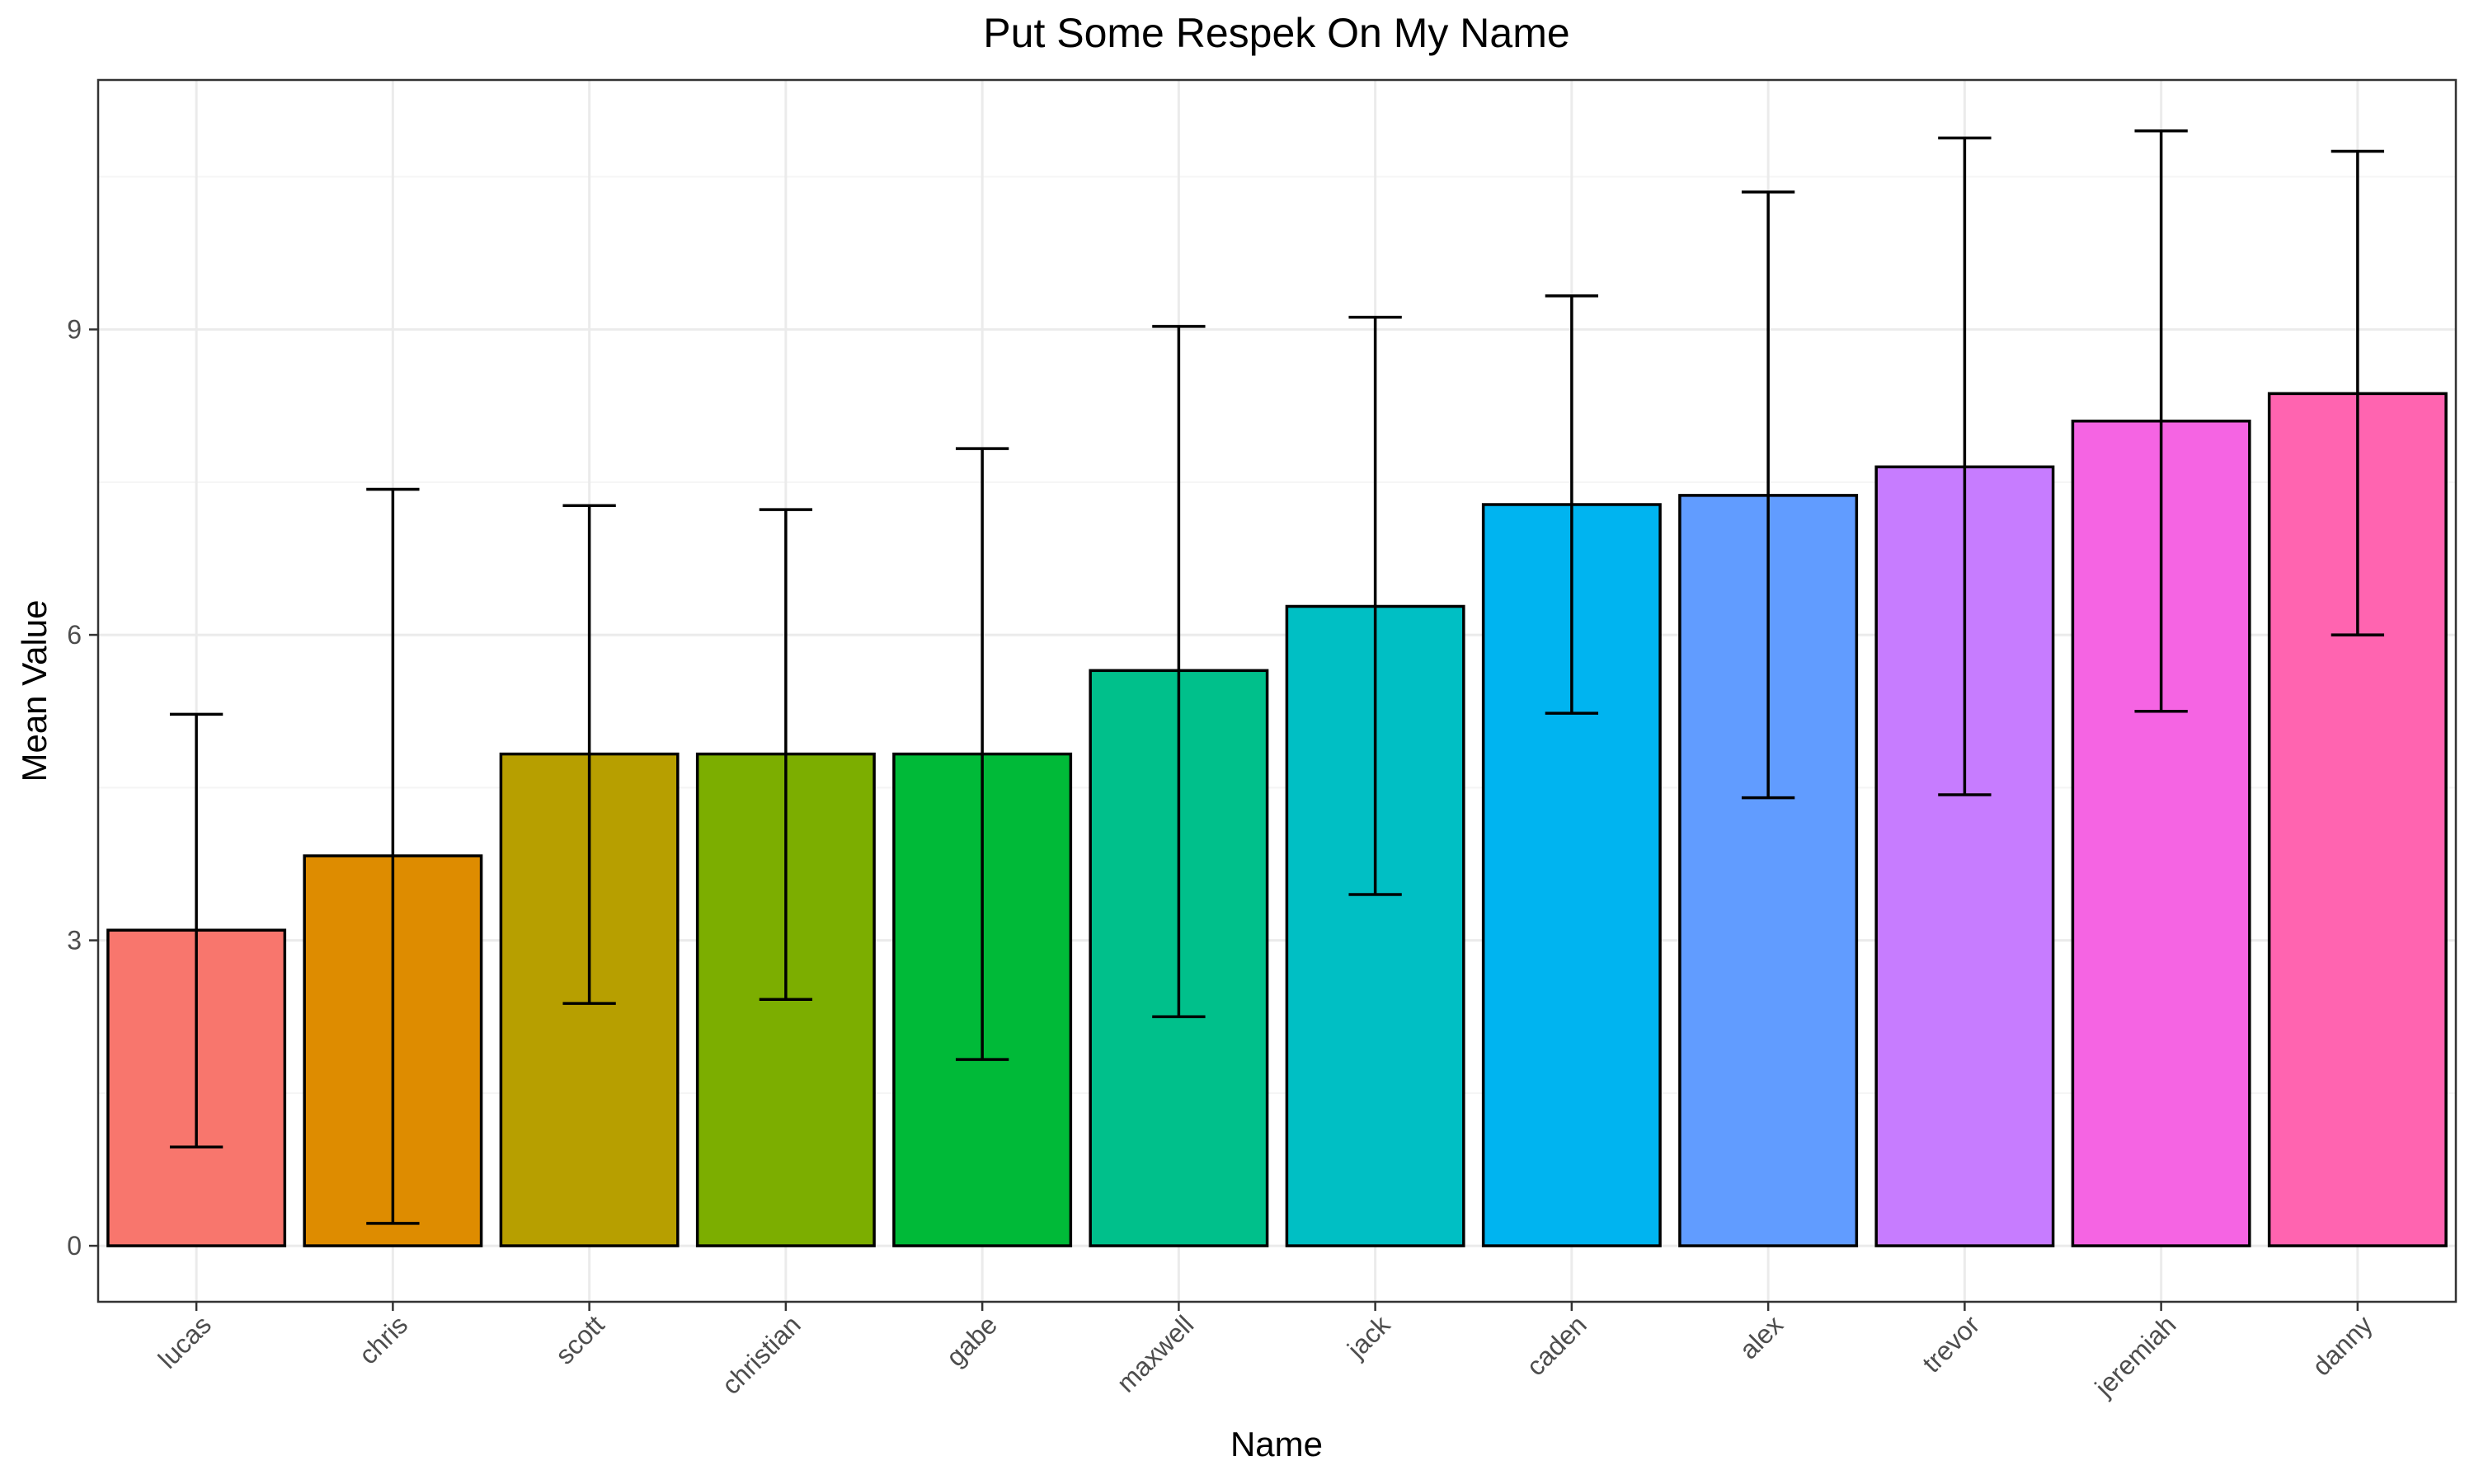 The image size is (2474, 1484). Describe the element at coordinates (74, 941) in the screenshot. I see `y-tick-label: 3` at that location.